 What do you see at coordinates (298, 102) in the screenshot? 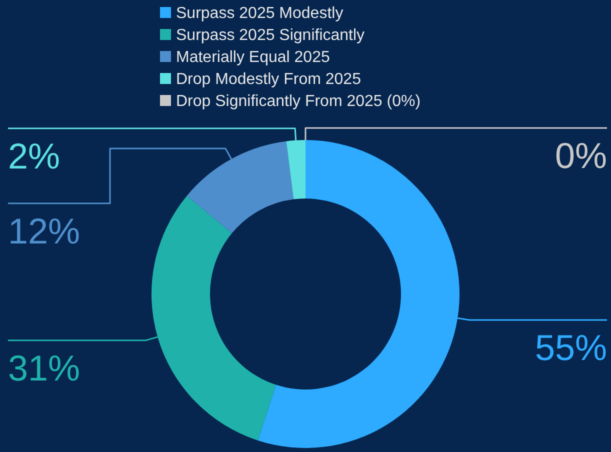
I see `legend-label: Drop Significantly From 2025 (0%)` at bounding box center [298, 102].